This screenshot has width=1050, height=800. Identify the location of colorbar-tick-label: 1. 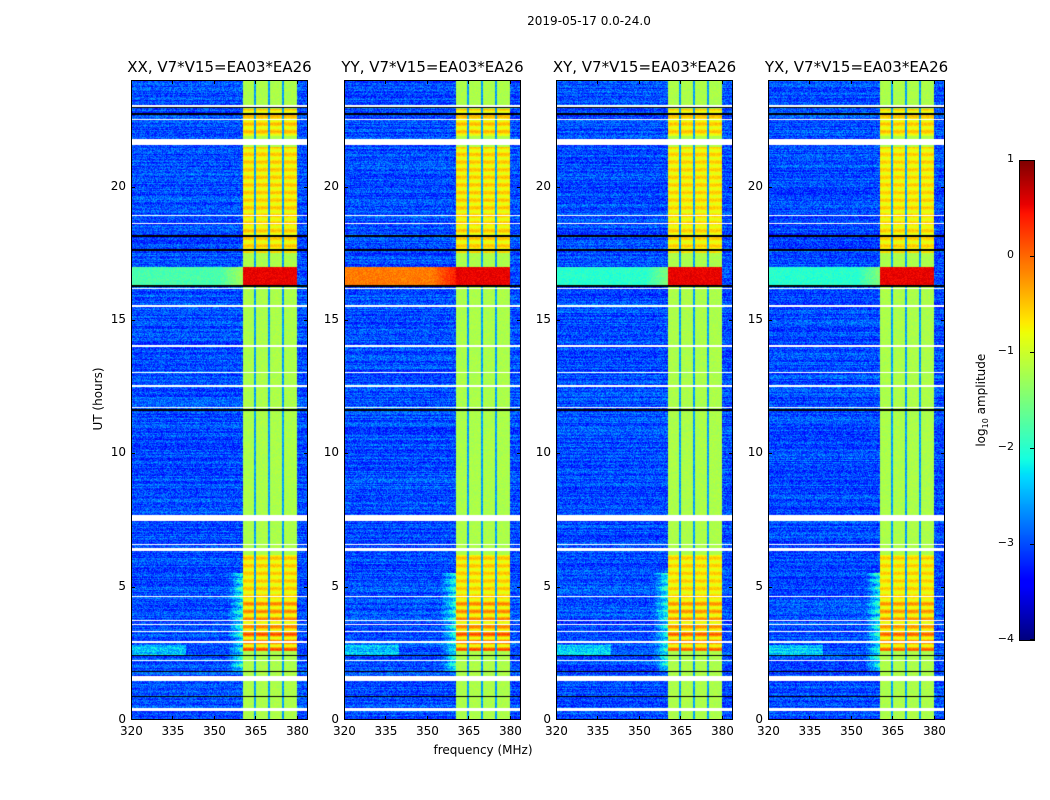
(1010, 158).